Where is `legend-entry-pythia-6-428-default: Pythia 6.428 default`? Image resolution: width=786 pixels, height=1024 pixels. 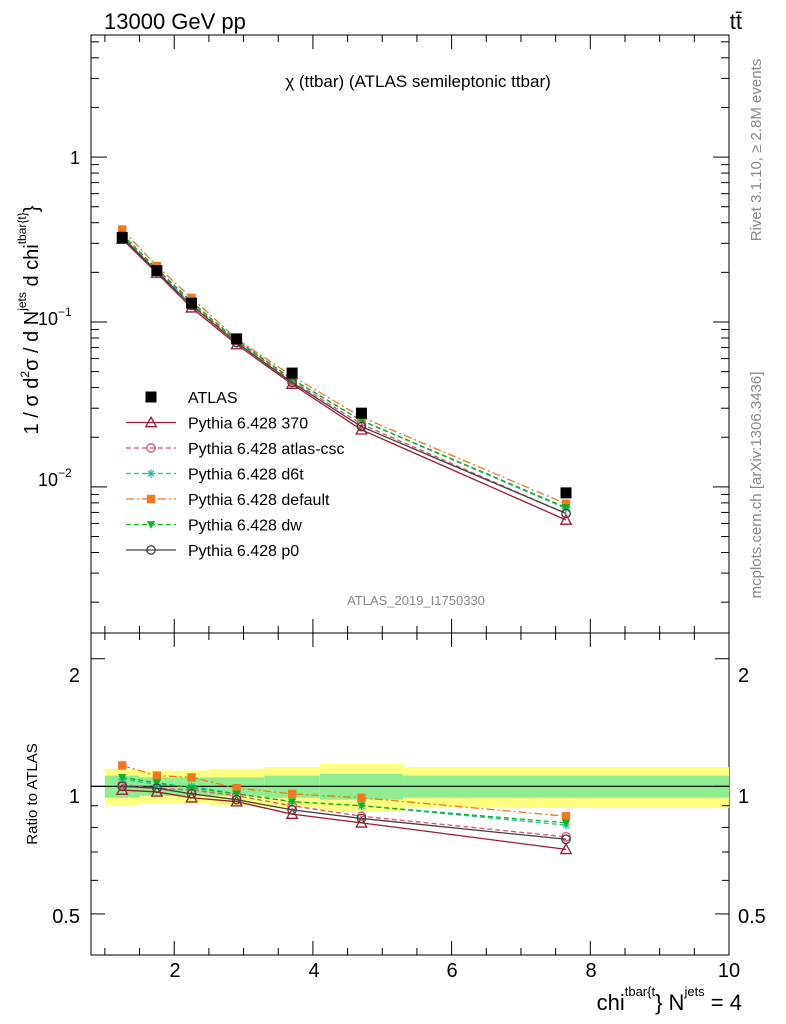 legend-entry-pythia-6-428-default: Pythia 6.428 default is located at coordinates (228, 500).